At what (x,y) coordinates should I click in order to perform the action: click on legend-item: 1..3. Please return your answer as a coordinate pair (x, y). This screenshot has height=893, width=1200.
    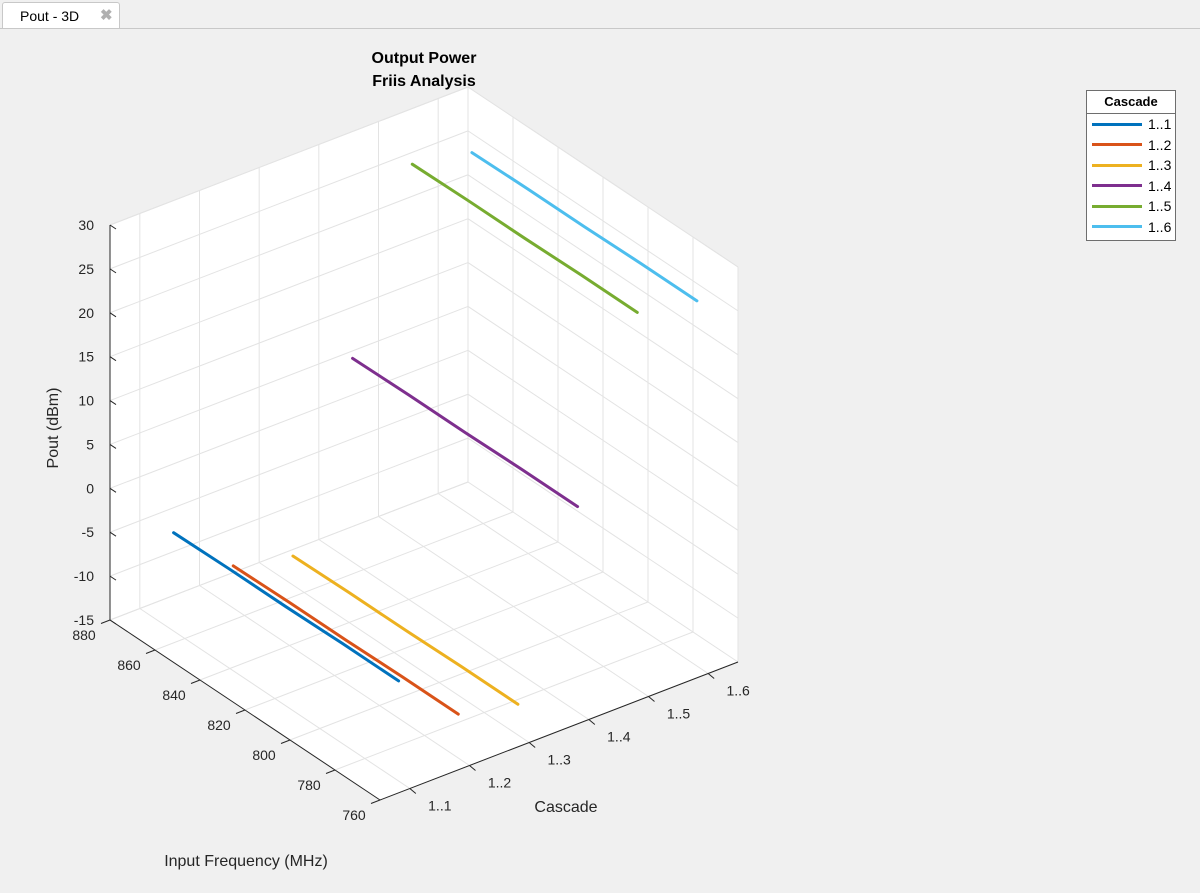
    Looking at the image, I should click on (1131, 165).